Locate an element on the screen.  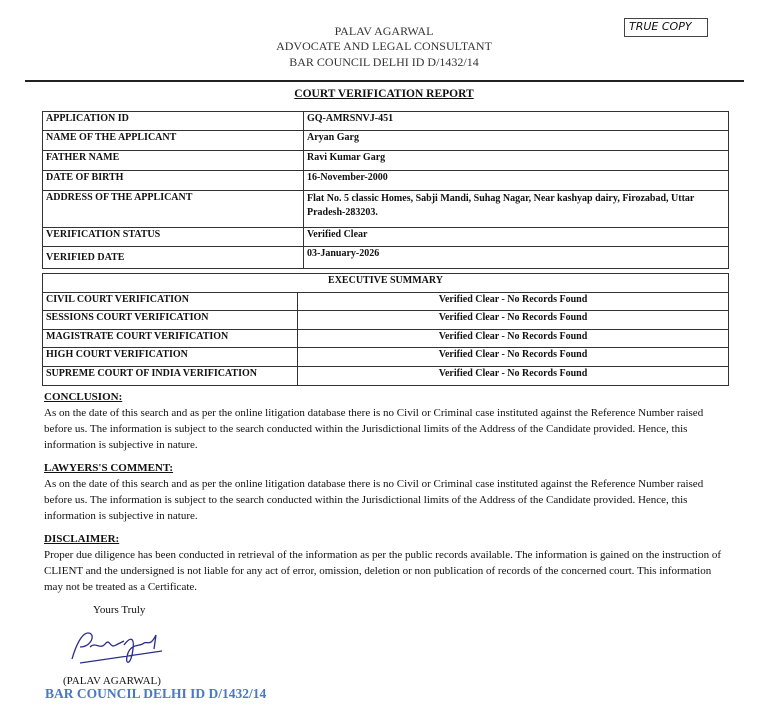
field-label: VERIFIED DATE is located at coordinates (173, 257).